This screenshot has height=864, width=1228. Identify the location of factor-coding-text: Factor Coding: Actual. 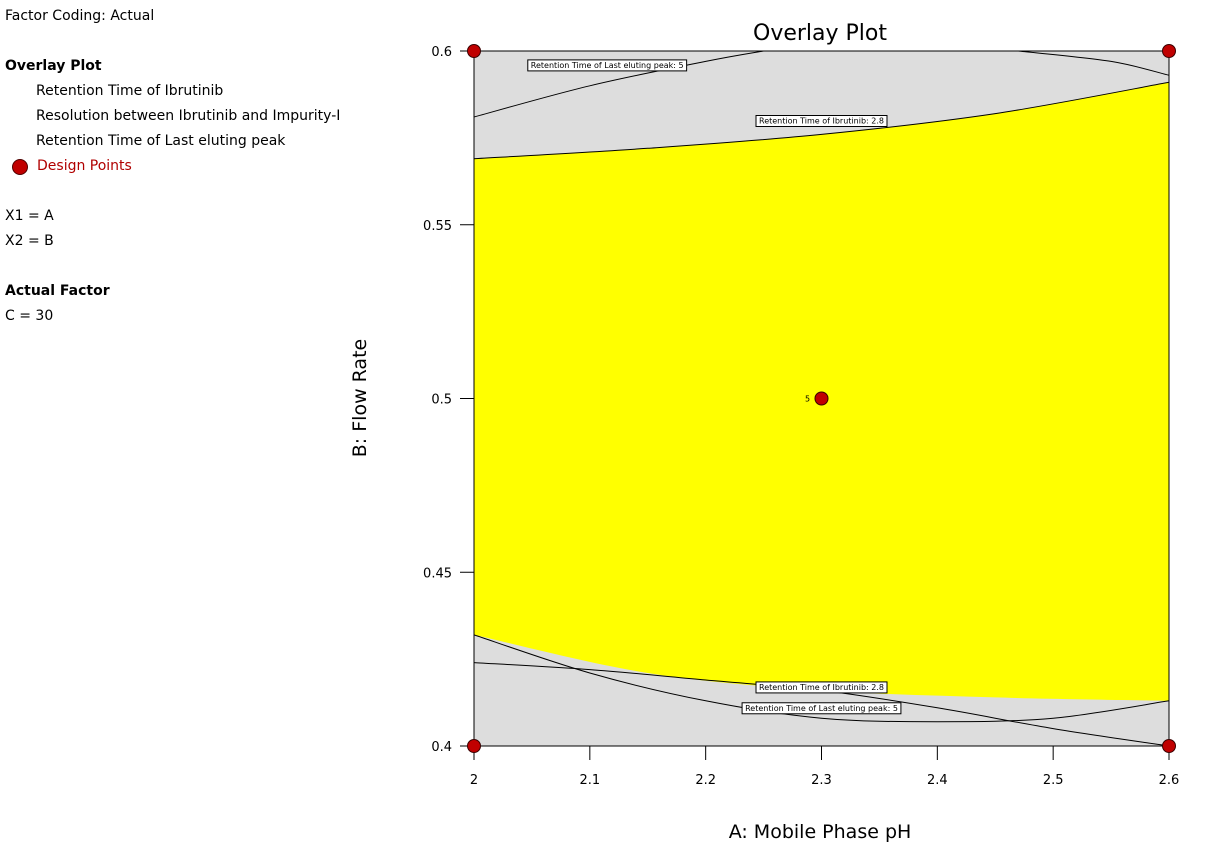
(80, 16).